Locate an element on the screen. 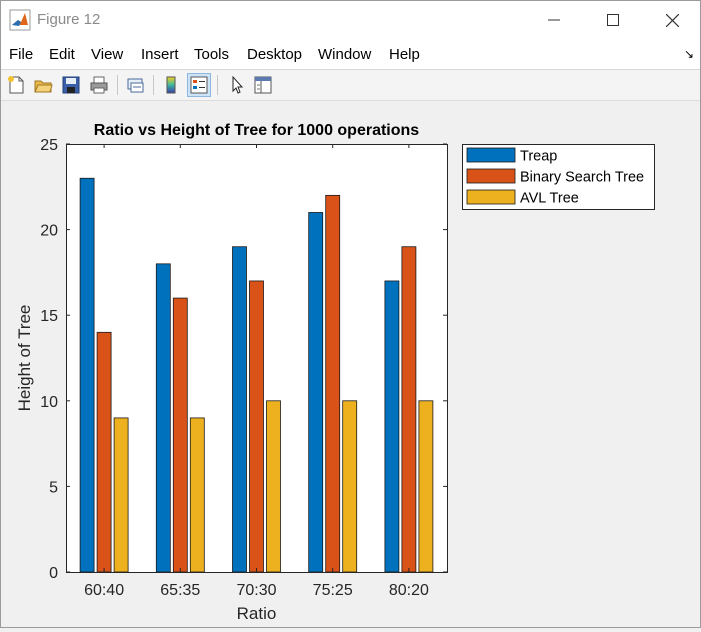  y-tick-label: 25 is located at coordinates (49, 145).